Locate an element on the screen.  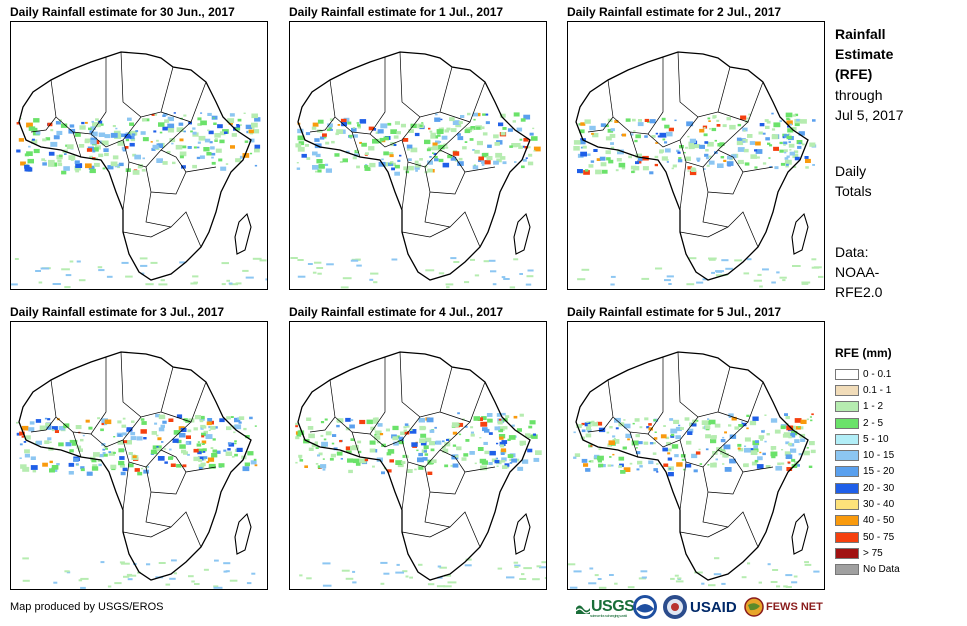
legend-swatch is located at coordinates (847, 456).